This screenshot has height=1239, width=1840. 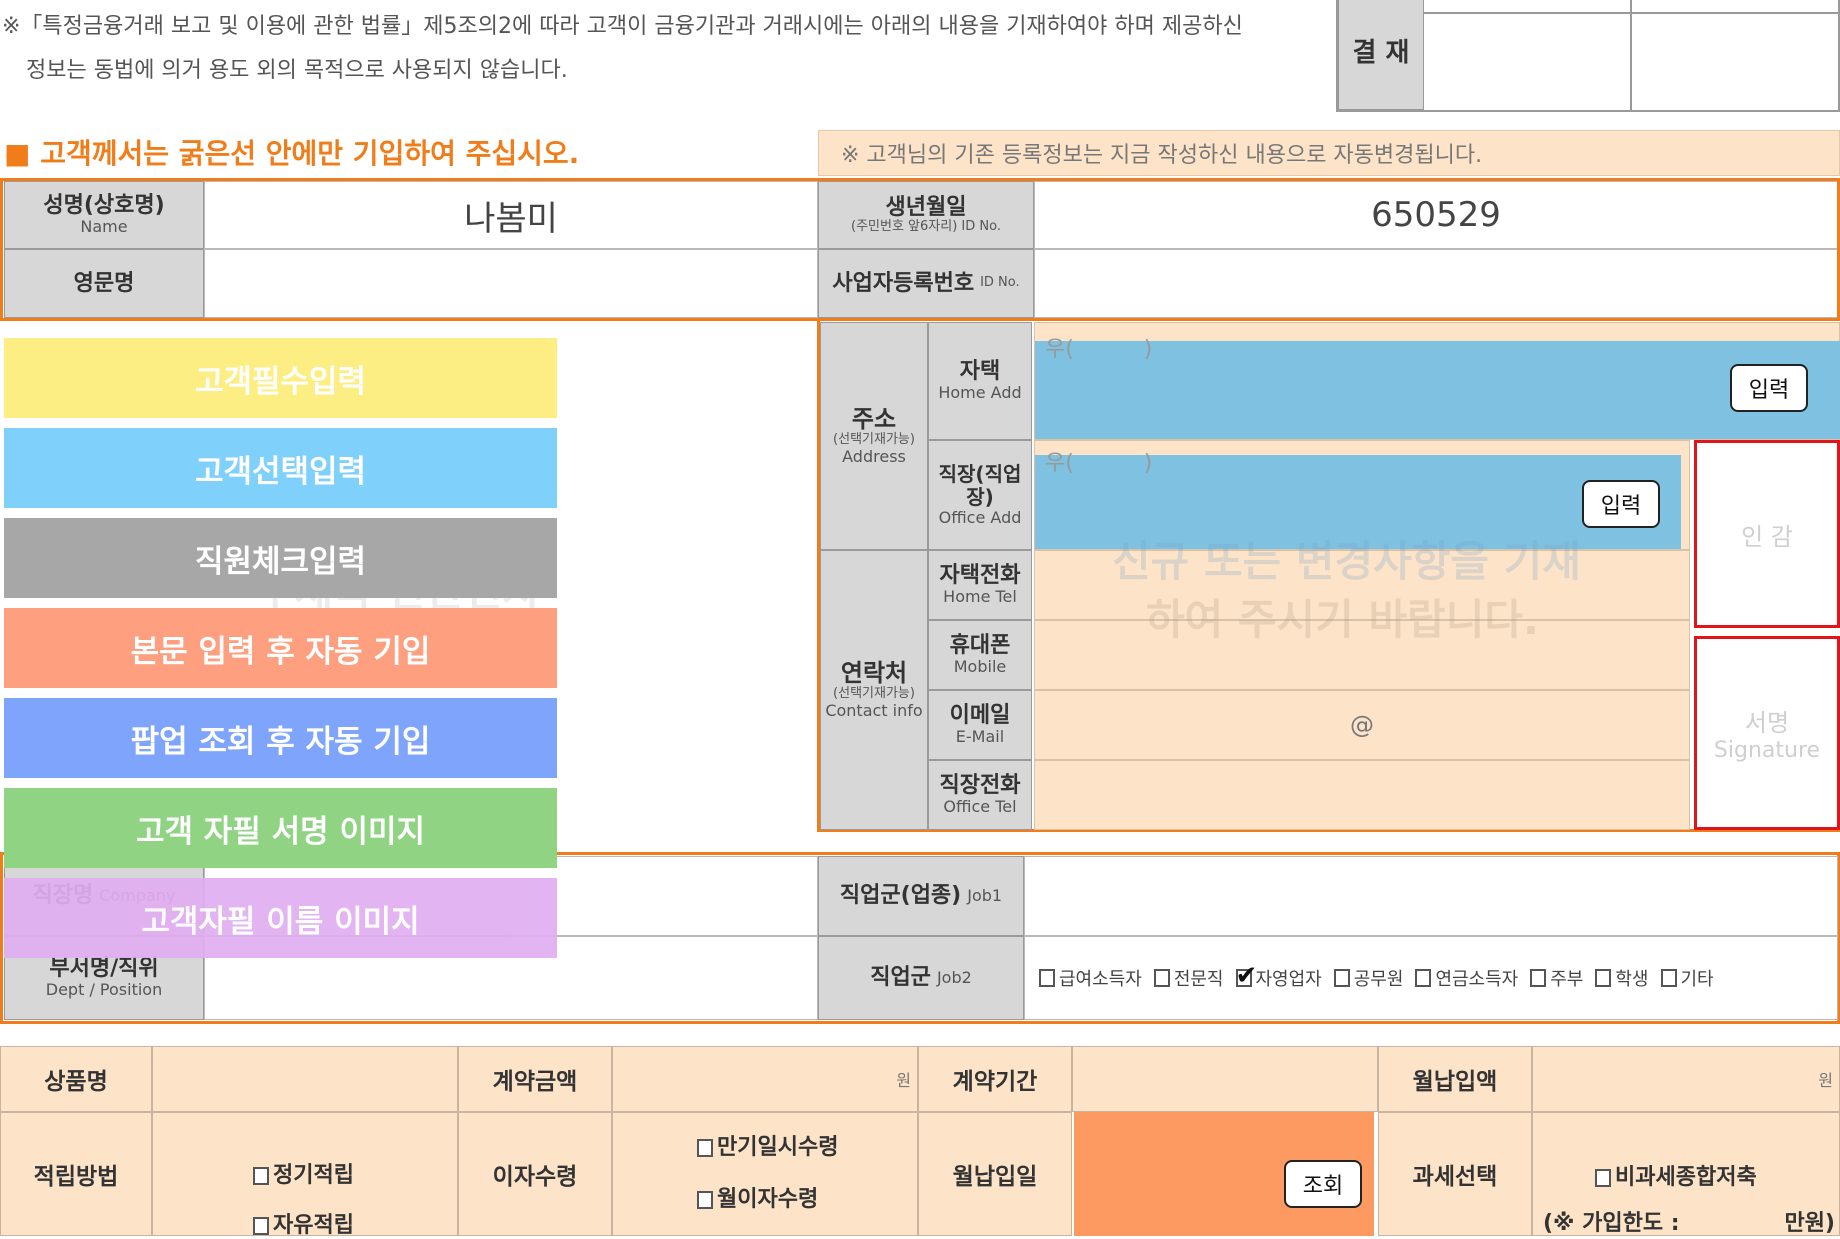 I want to click on office-postal-code: 우( ), so click(x=1099, y=463).